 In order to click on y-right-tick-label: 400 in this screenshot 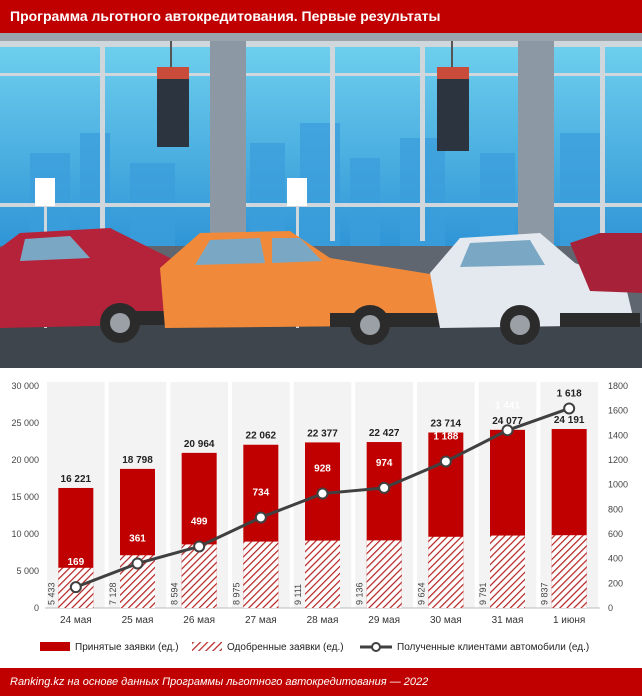, I will do `click(615, 559)`.